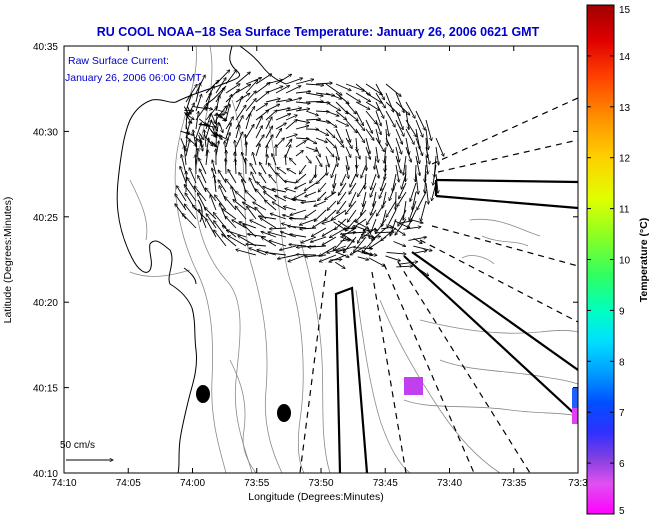 This screenshot has height=519, width=651. Describe the element at coordinates (45, 389) in the screenshot. I see `y-tick-label: 40:15` at that location.